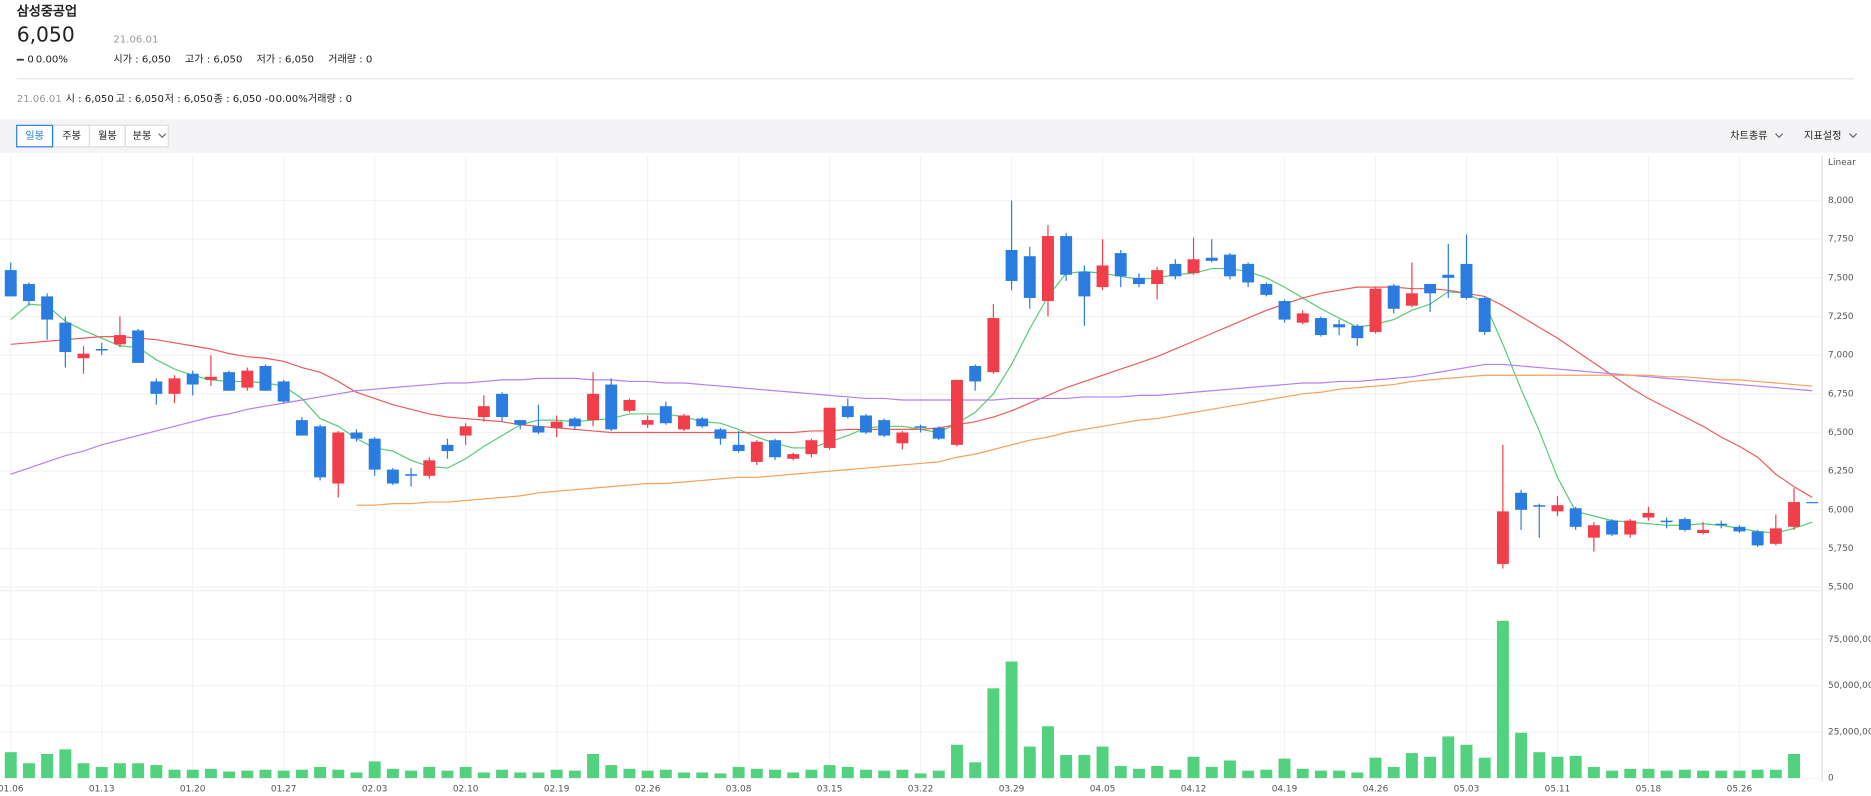 The image size is (1871, 796). I want to click on x-tick-label: 04.05, so click(1103, 789).